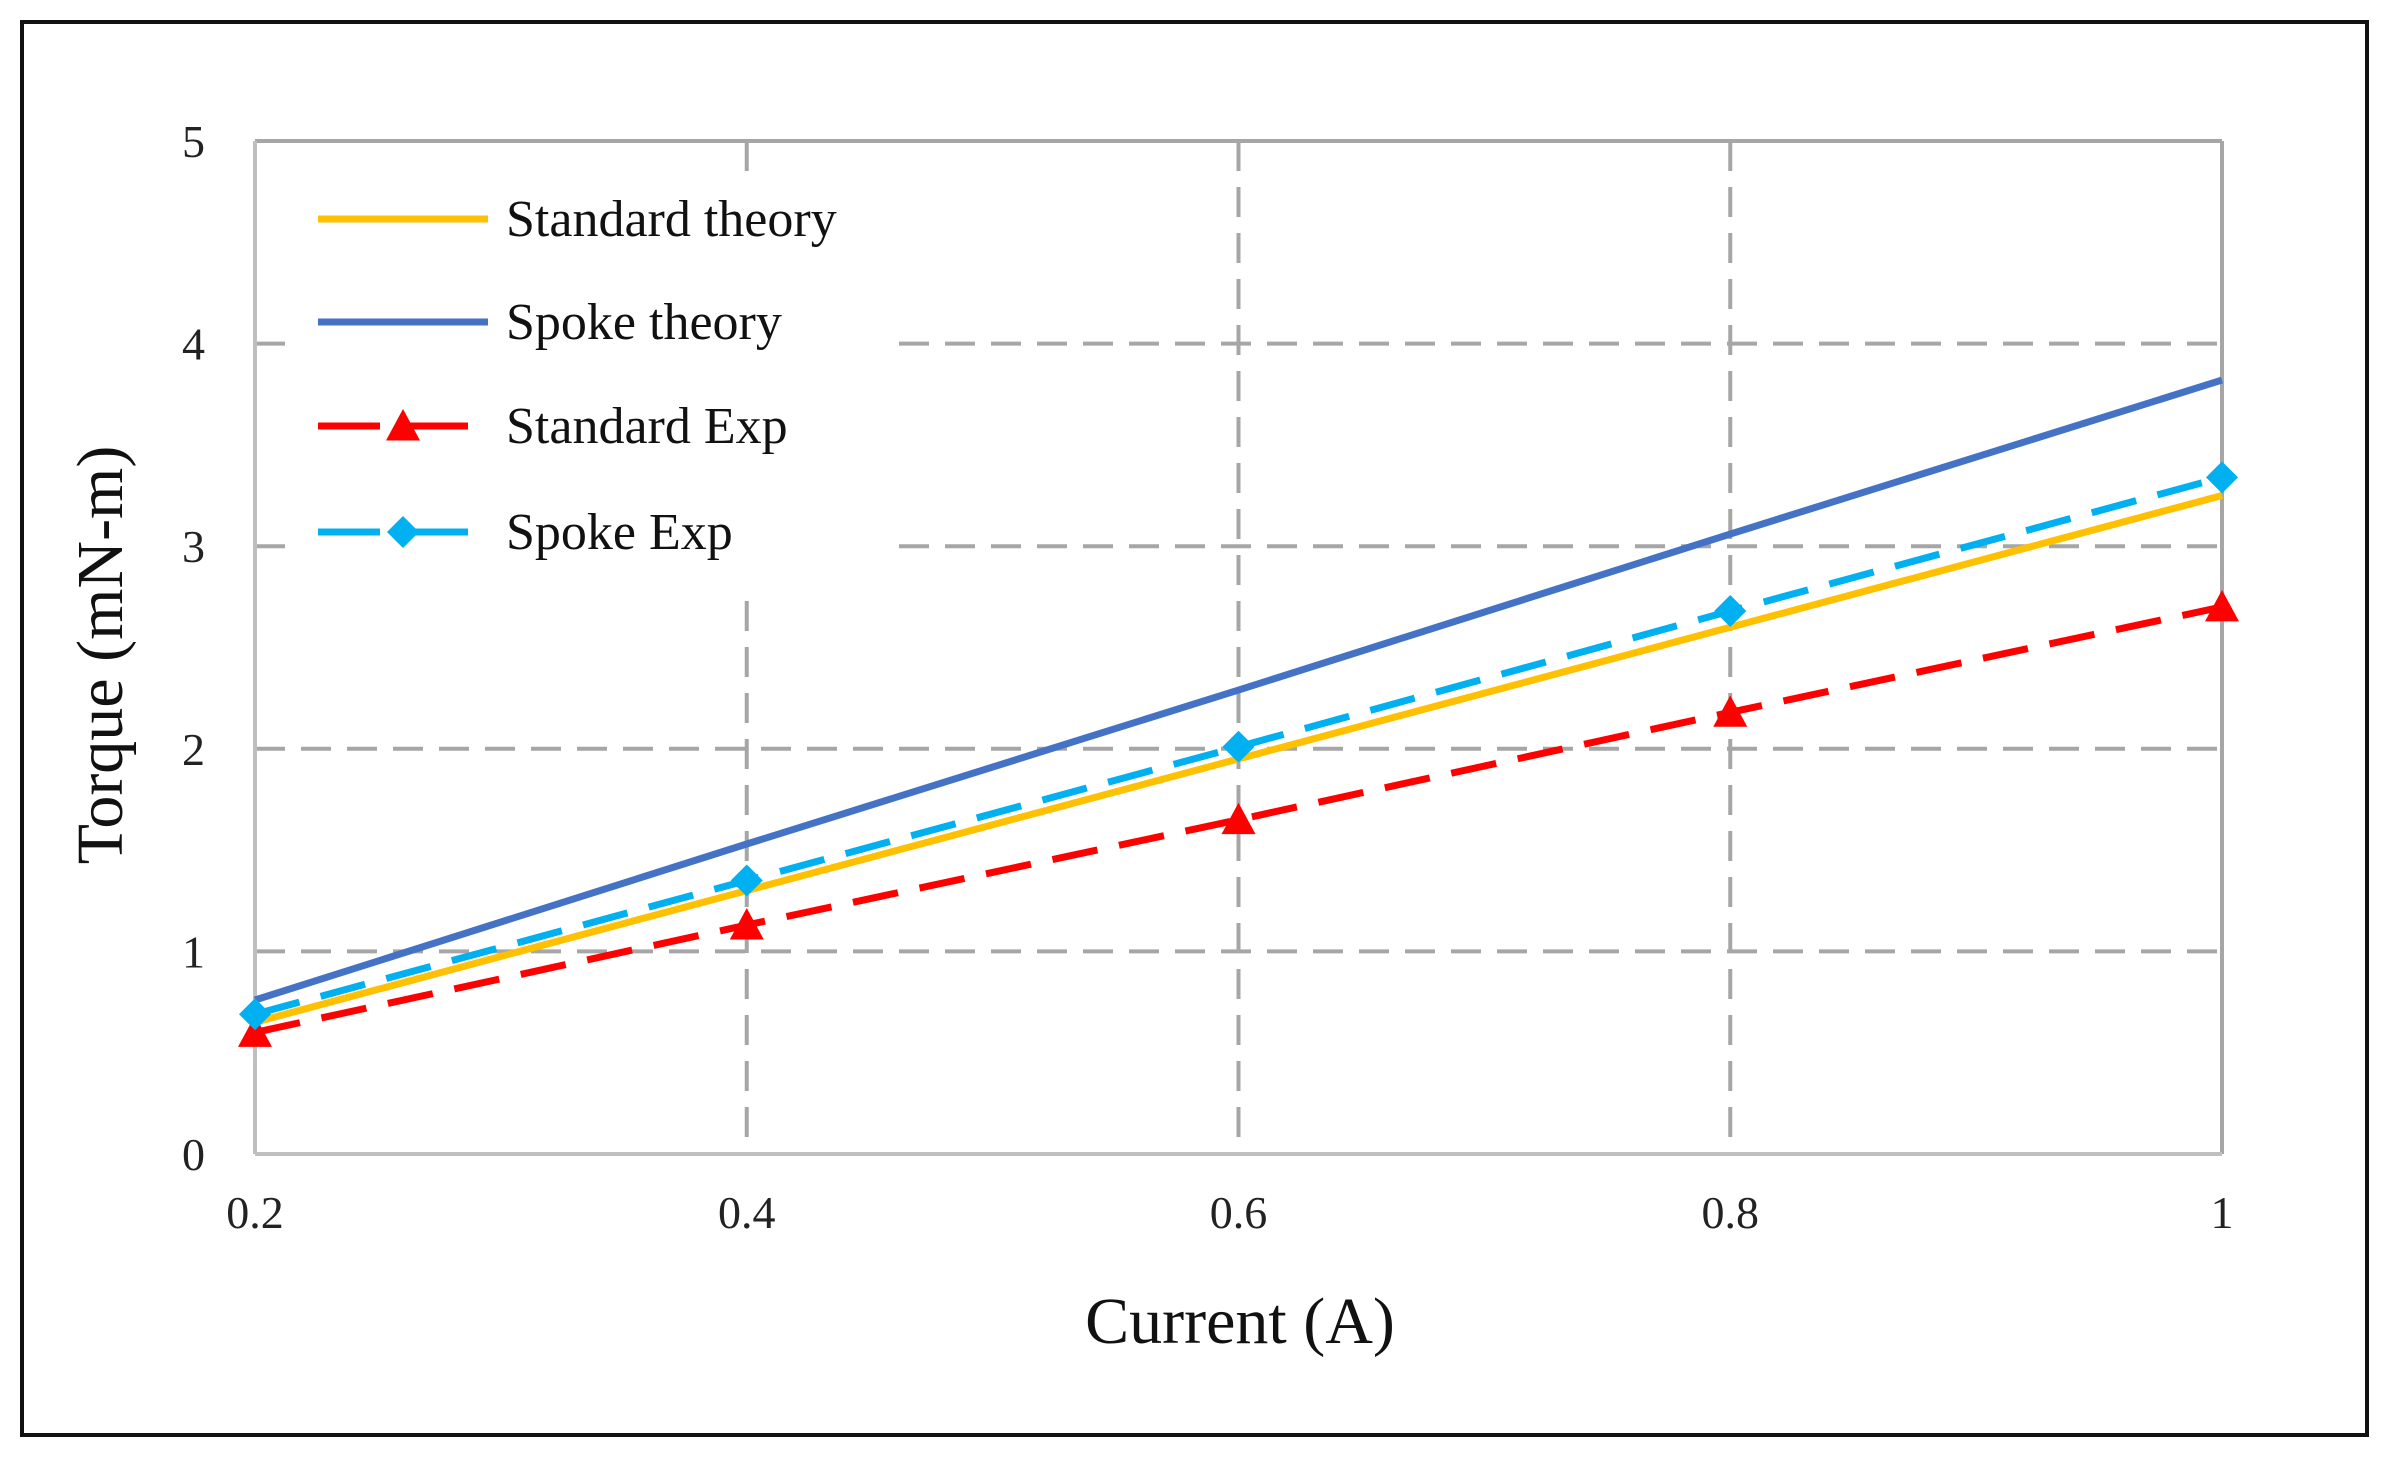 The height and width of the screenshot is (1466, 2400). I want to click on x-tick-label: 0.4, so click(747, 1212).